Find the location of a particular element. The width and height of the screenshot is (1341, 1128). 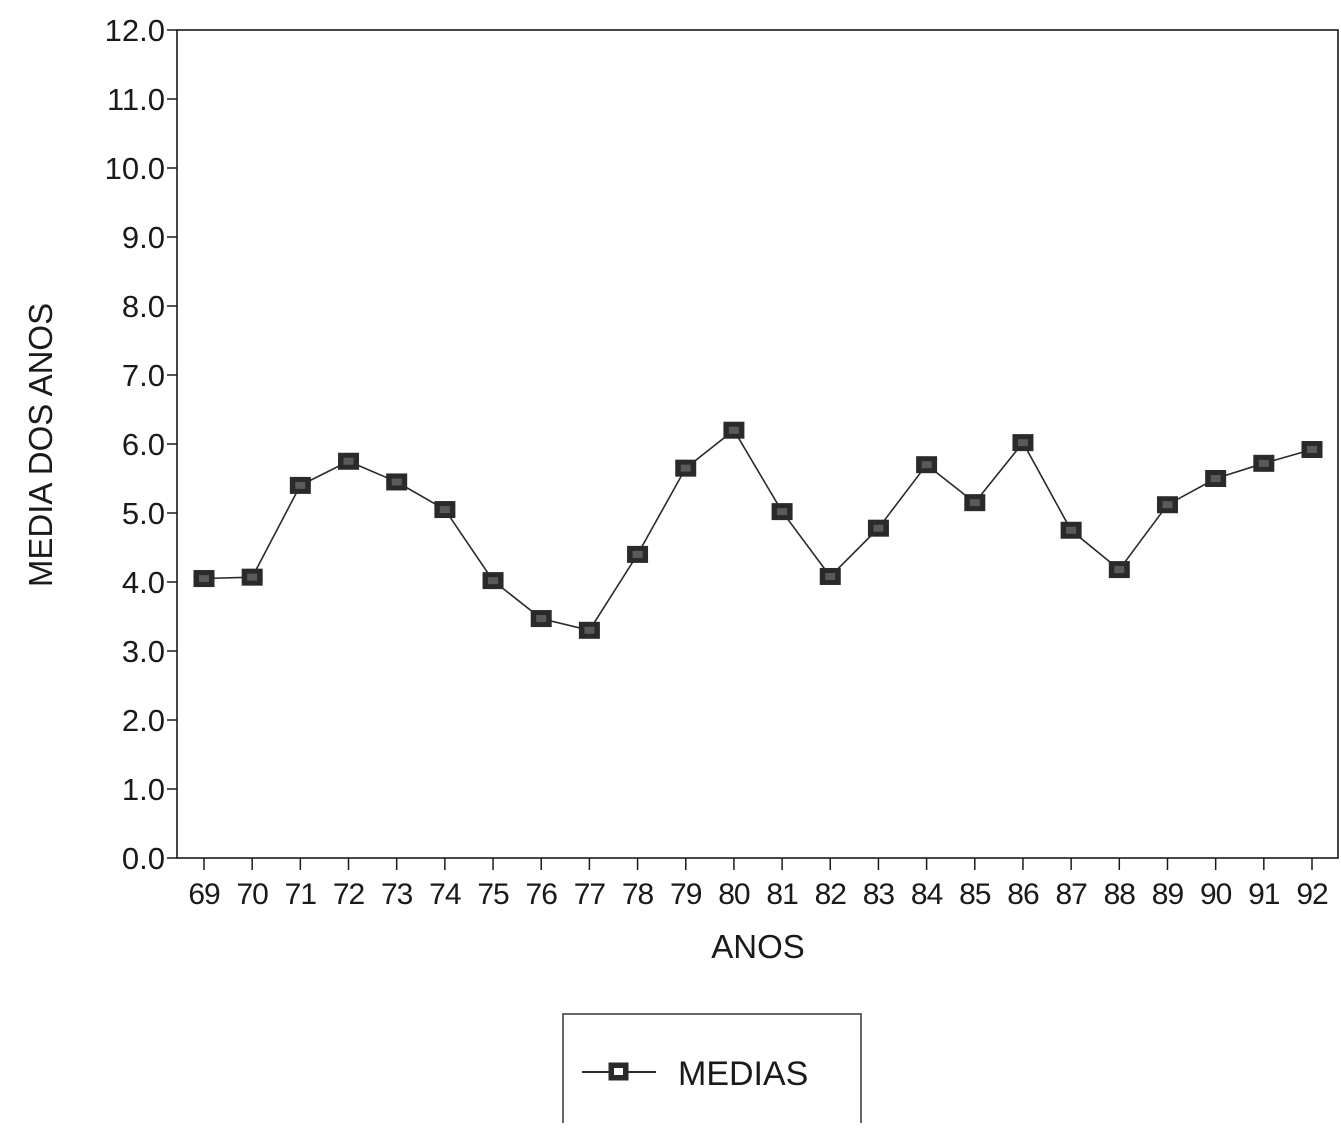

x-tick-label: 78 is located at coordinates (638, 894).